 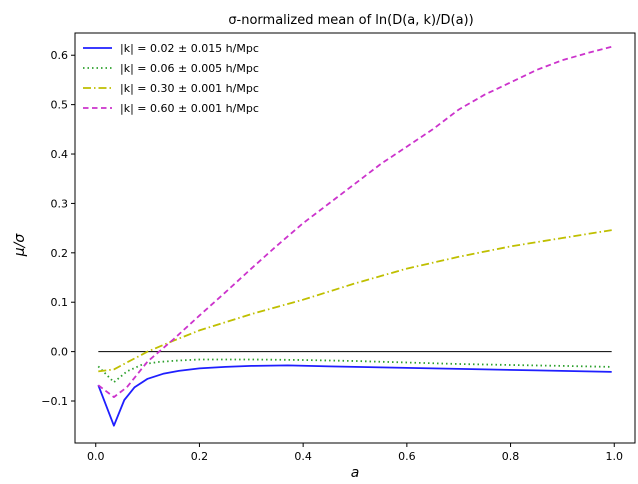 I want to click on x-tick-label: 0.8, so click(x=511, y=456).